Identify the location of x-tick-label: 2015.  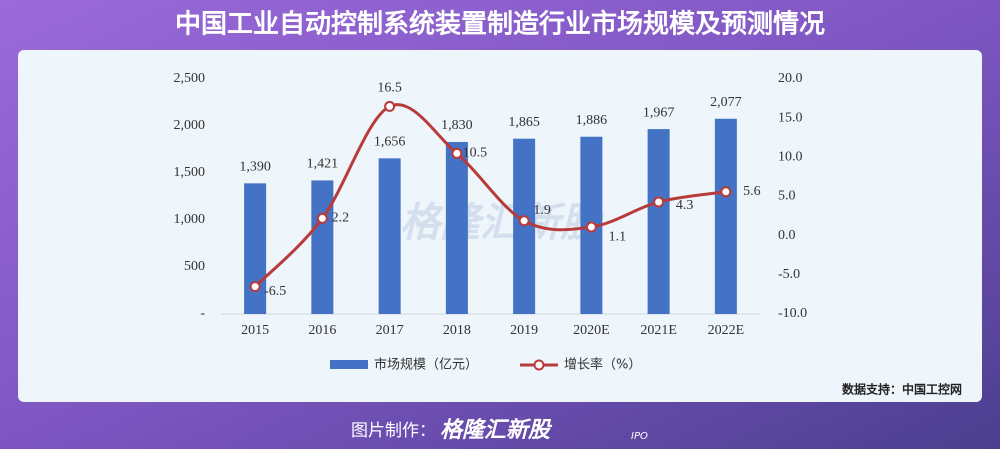
(255, 330).